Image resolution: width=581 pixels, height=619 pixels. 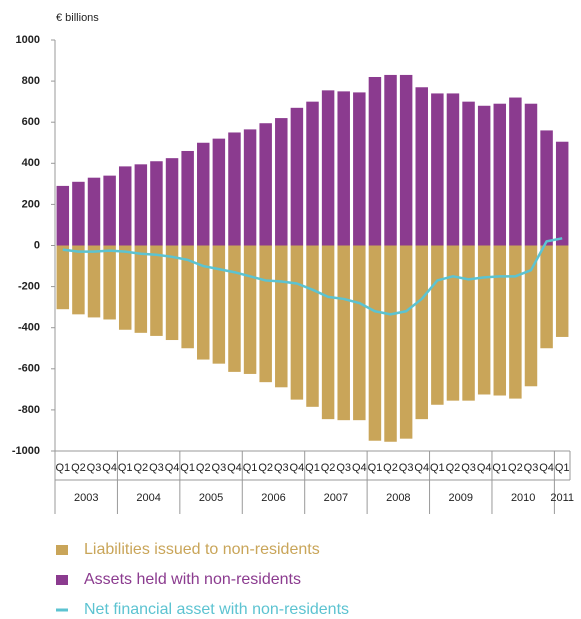 What do you see at coordinates (29, 287) in the screenshot?
I see `y-tick-label: -200` at bounding box center [29, 287].